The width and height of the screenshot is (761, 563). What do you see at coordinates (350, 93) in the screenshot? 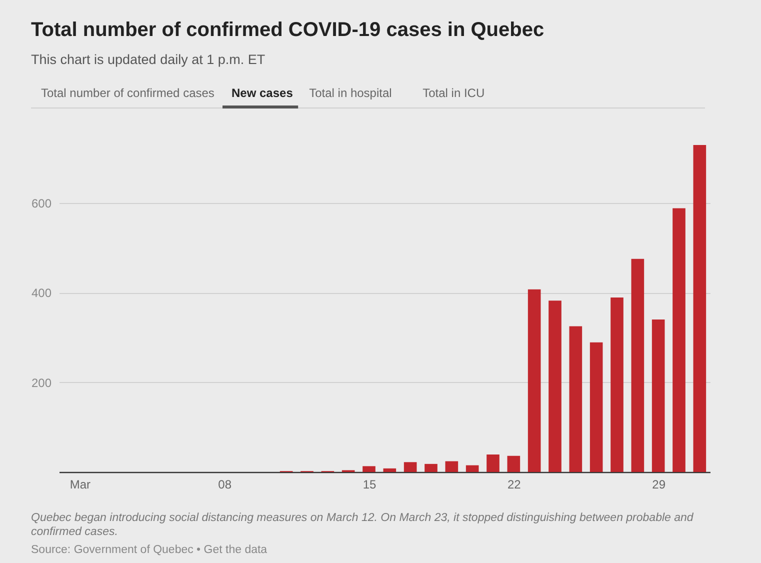
I see `text: Total in hospital` at bounding box center [350, 93].